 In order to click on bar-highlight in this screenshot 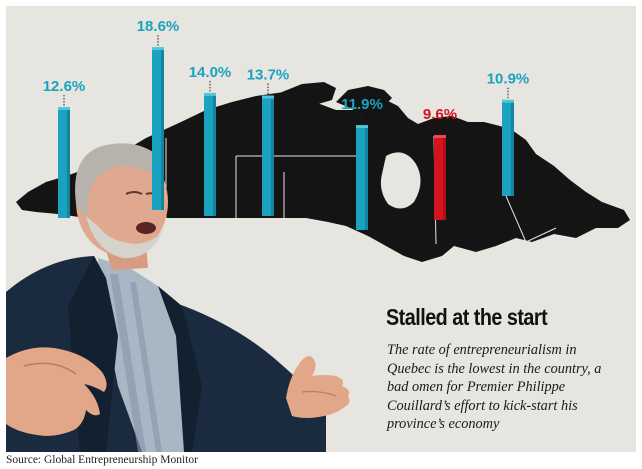, I will do `click(440, 178)`.